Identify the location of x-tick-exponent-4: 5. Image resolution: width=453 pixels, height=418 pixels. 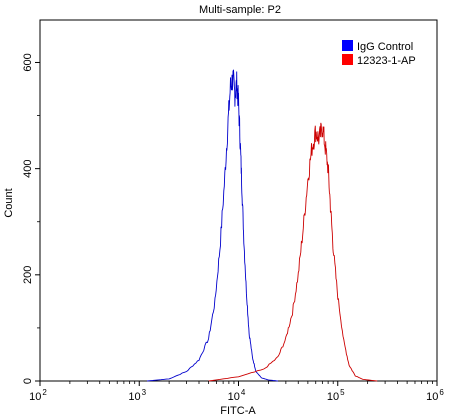
(342, 392).